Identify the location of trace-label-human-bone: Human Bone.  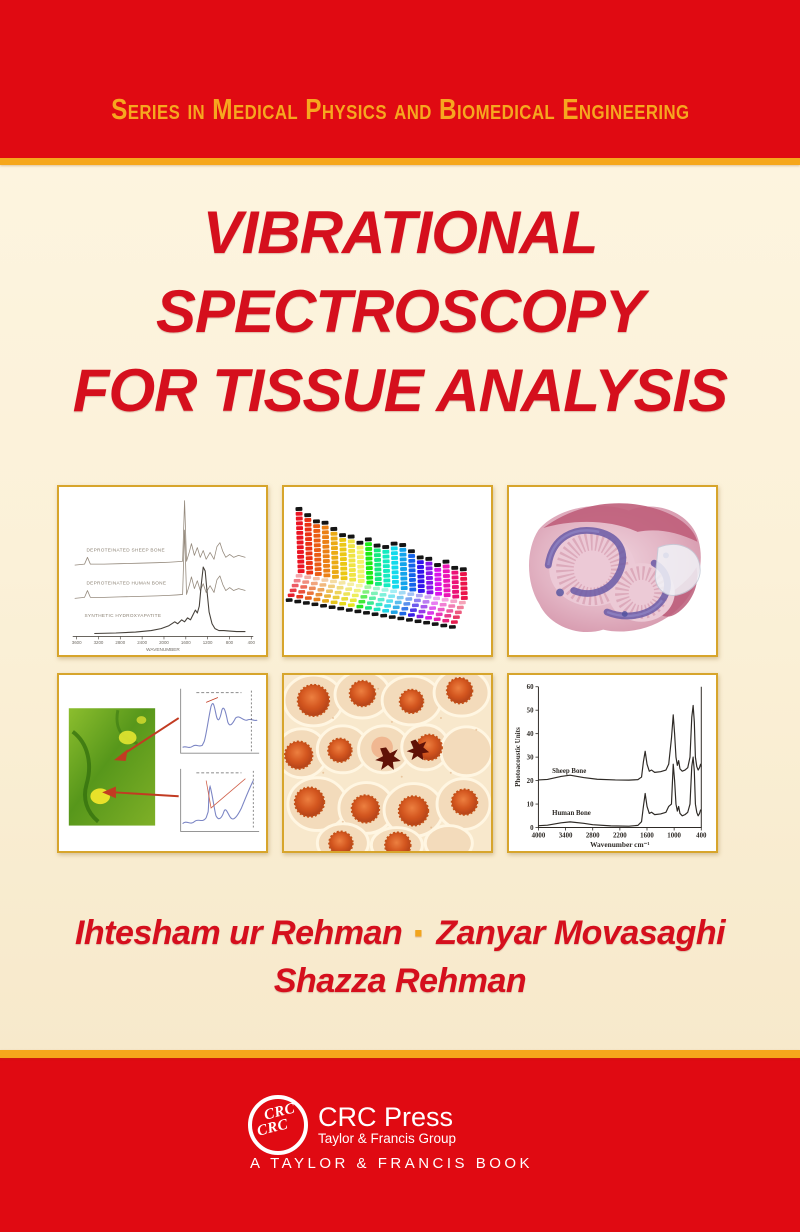
(571, 813).